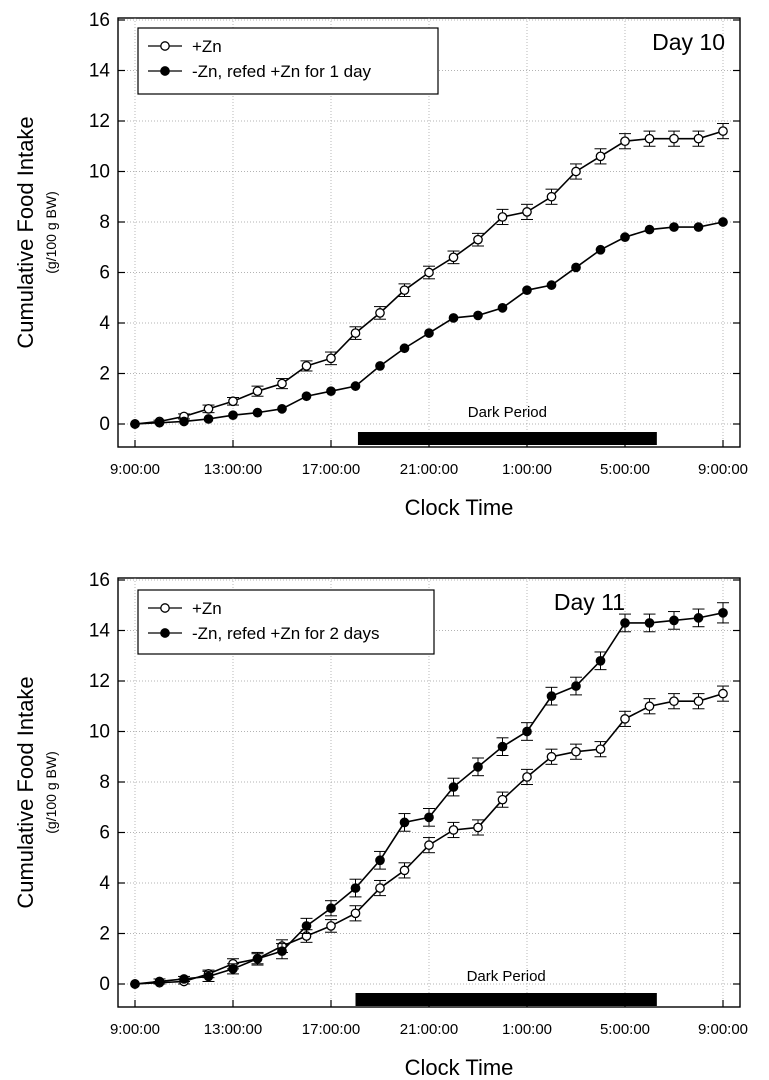 This screenshot has height=1080, width=769. Describe the element at coordinates (104, 323) in the screenshot. I see `y-tick-label: 4` at that location.